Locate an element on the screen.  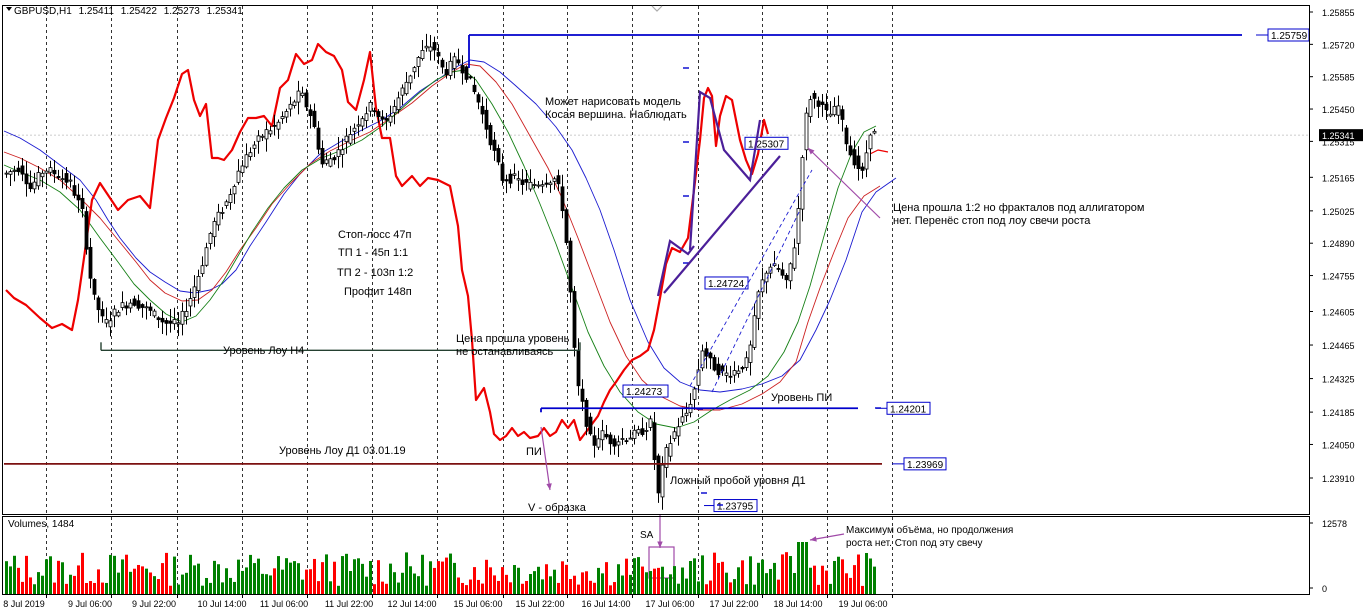
time-tick-label: 12 Jul 14:00 is located at coordinates (411, 604).